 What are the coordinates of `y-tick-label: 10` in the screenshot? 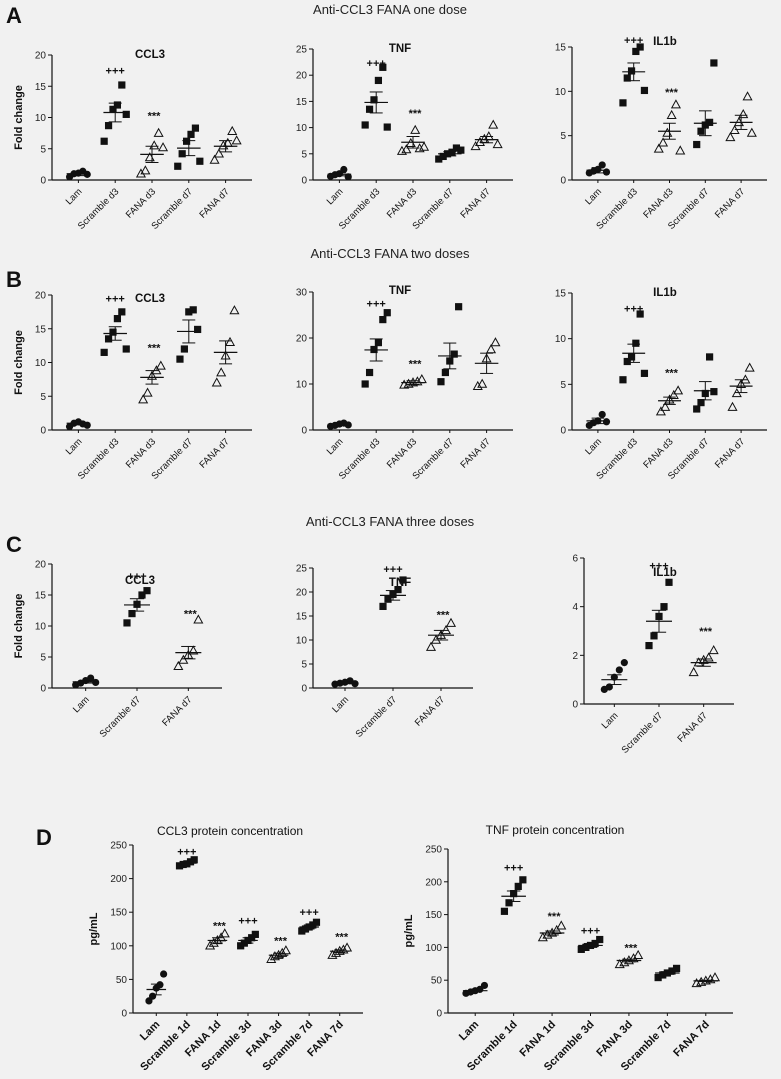 It's located at (302, 641).